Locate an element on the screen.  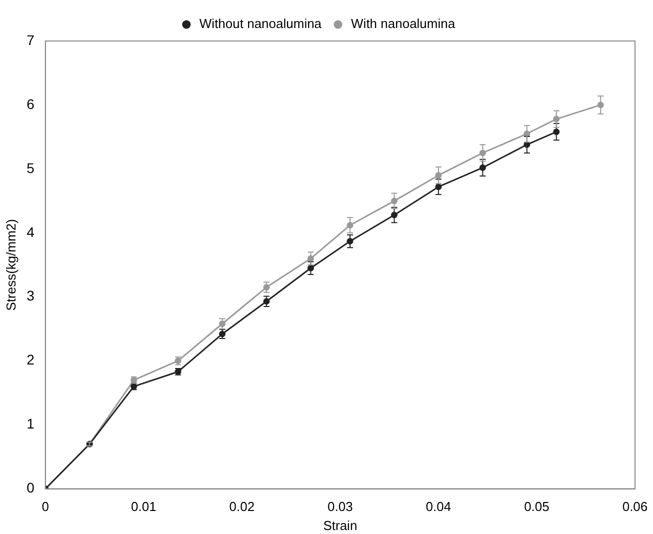
legend-label: Without nanoalumina is located at coordinates (260, 24).